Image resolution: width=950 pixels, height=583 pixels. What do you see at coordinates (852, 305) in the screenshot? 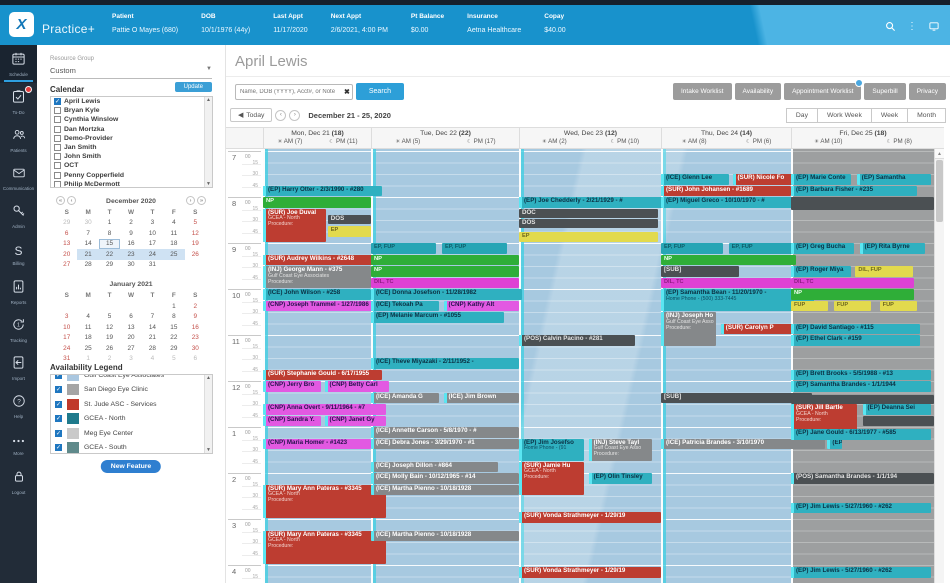
I see `availability-block: FUP` at bounding box center [852, 305].